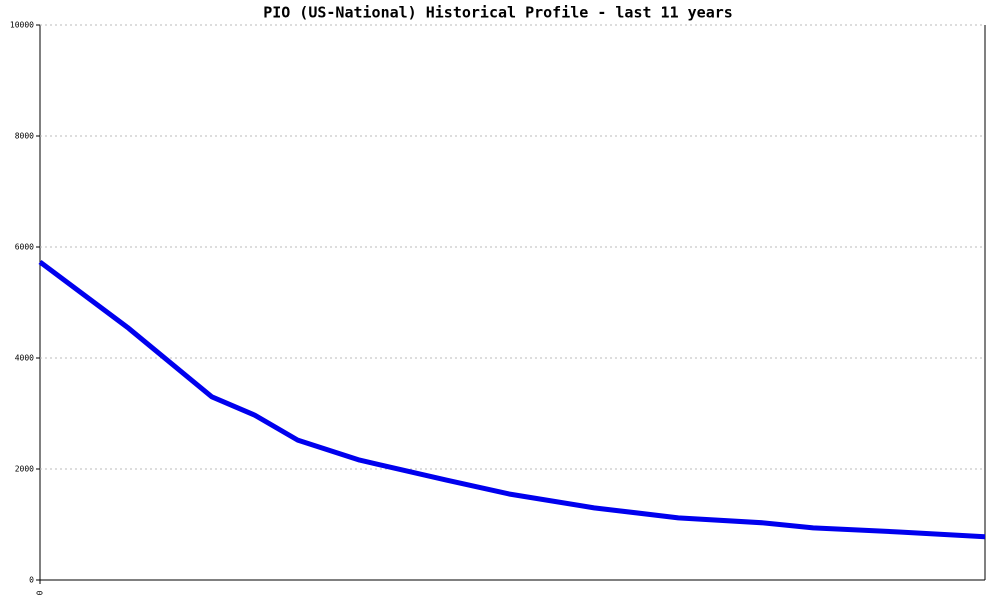 Image resolution: width=1000 pixels, height=600 pixels. Describe the element at coordinates (22, 25) in the screenshot. I see `y-tick-label: 10000` at that location.